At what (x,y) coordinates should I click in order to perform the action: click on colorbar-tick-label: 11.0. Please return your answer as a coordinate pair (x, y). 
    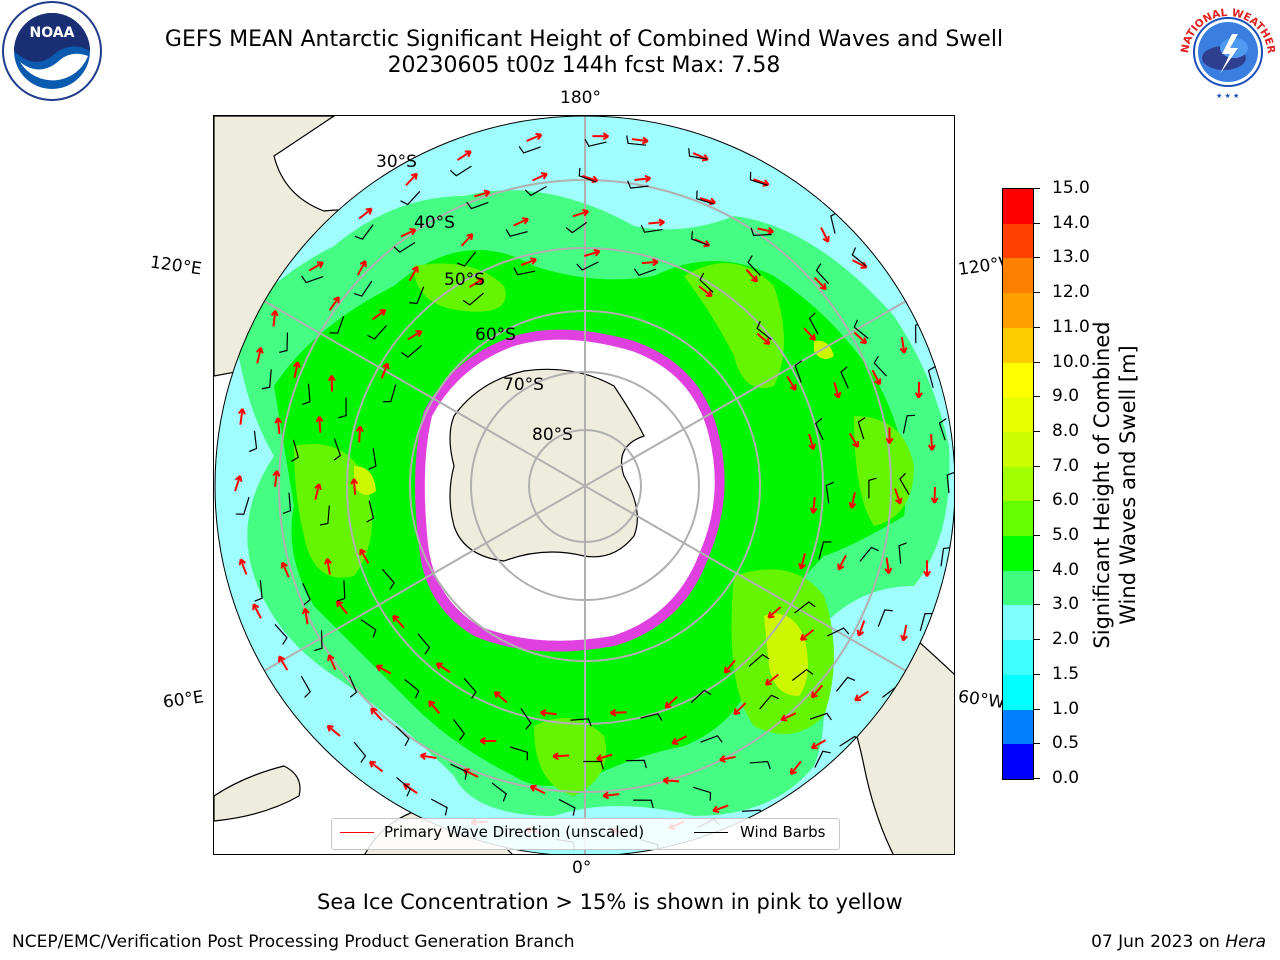
    Looking at the image, I should click on (1071, 326).